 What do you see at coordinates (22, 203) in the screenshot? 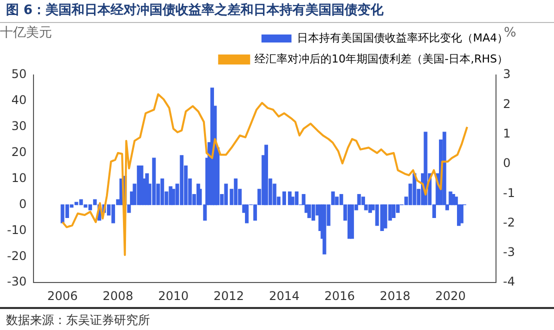
I see `y-tick-label: 0` at bounding box center [22, 203].